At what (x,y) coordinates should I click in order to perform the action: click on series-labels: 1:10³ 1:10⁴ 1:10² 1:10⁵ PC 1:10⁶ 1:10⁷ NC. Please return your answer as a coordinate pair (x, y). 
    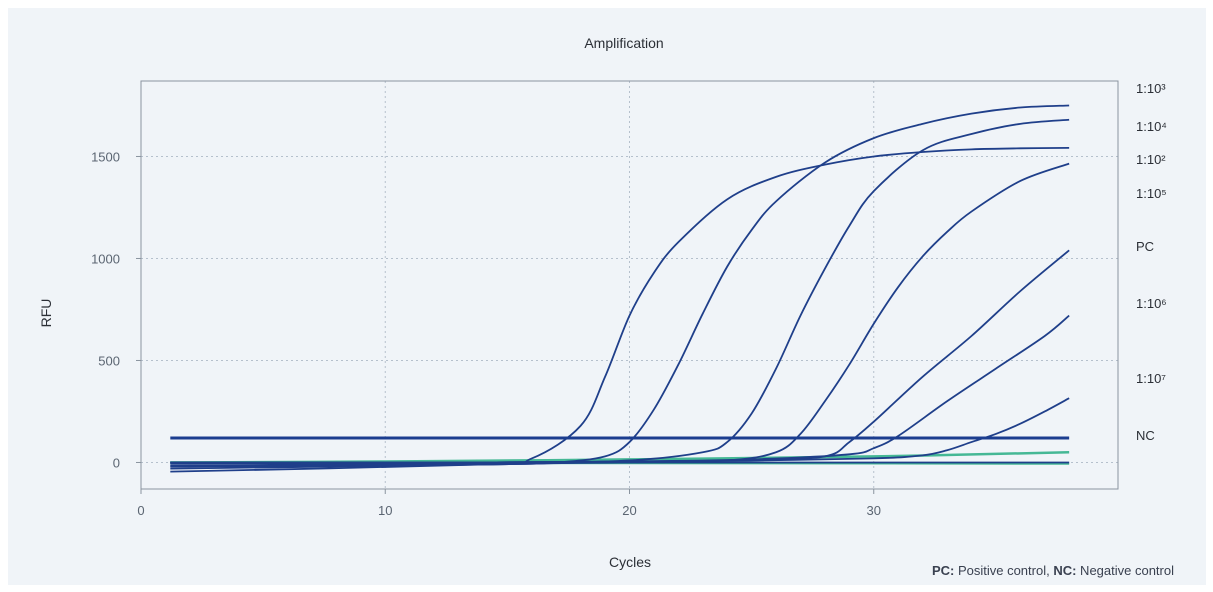
    Looking at the image, I should click on (1151, 262).